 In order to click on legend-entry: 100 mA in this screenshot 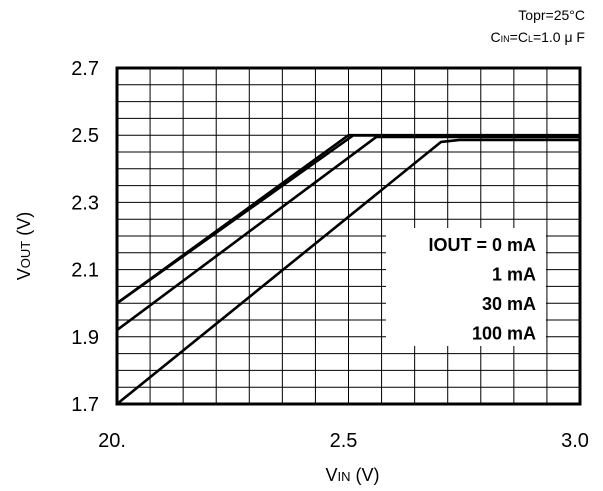, I will do `click(504, 334)`.